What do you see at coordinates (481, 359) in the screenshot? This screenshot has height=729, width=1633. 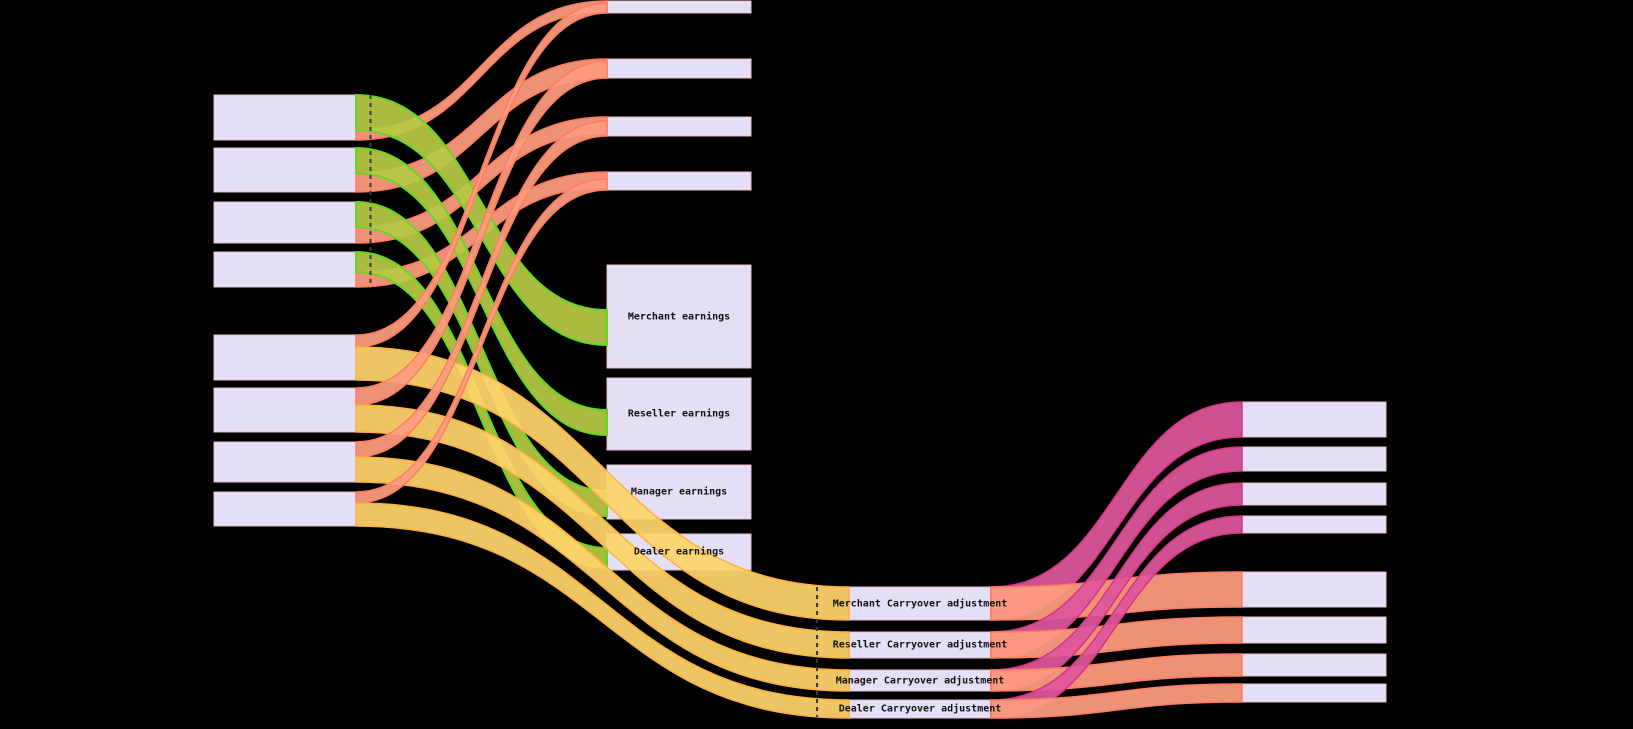 I see `link-source-3-to-manager-earnings-green` at bounding box center [481, 359].